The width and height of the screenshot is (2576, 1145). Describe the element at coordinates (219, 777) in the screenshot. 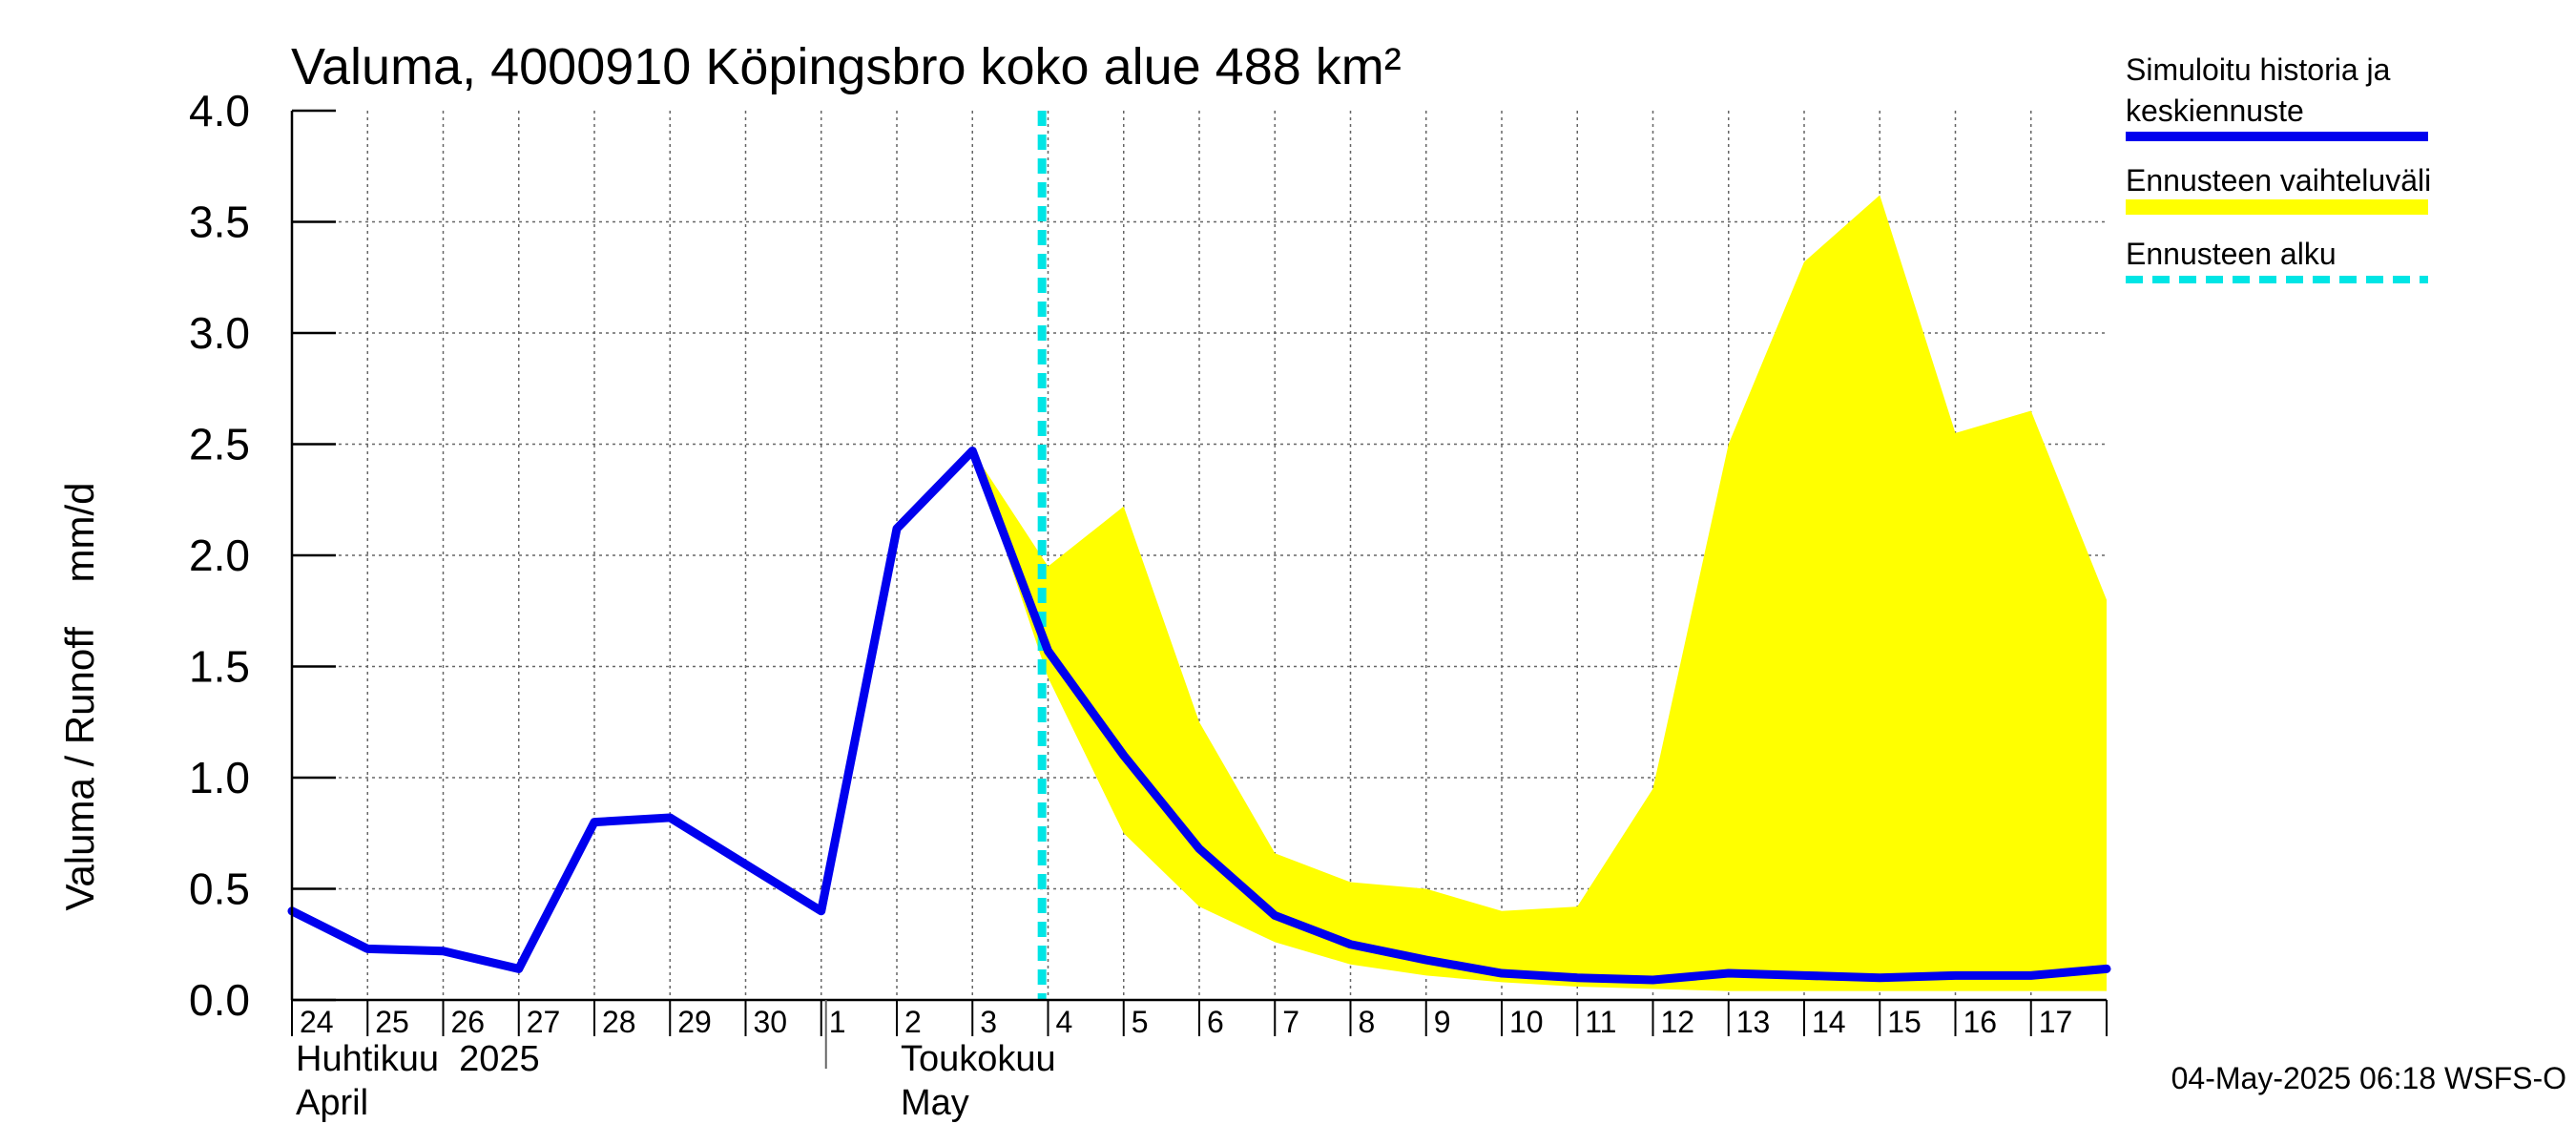

I see `y-tick-label: 1.0` at that location.